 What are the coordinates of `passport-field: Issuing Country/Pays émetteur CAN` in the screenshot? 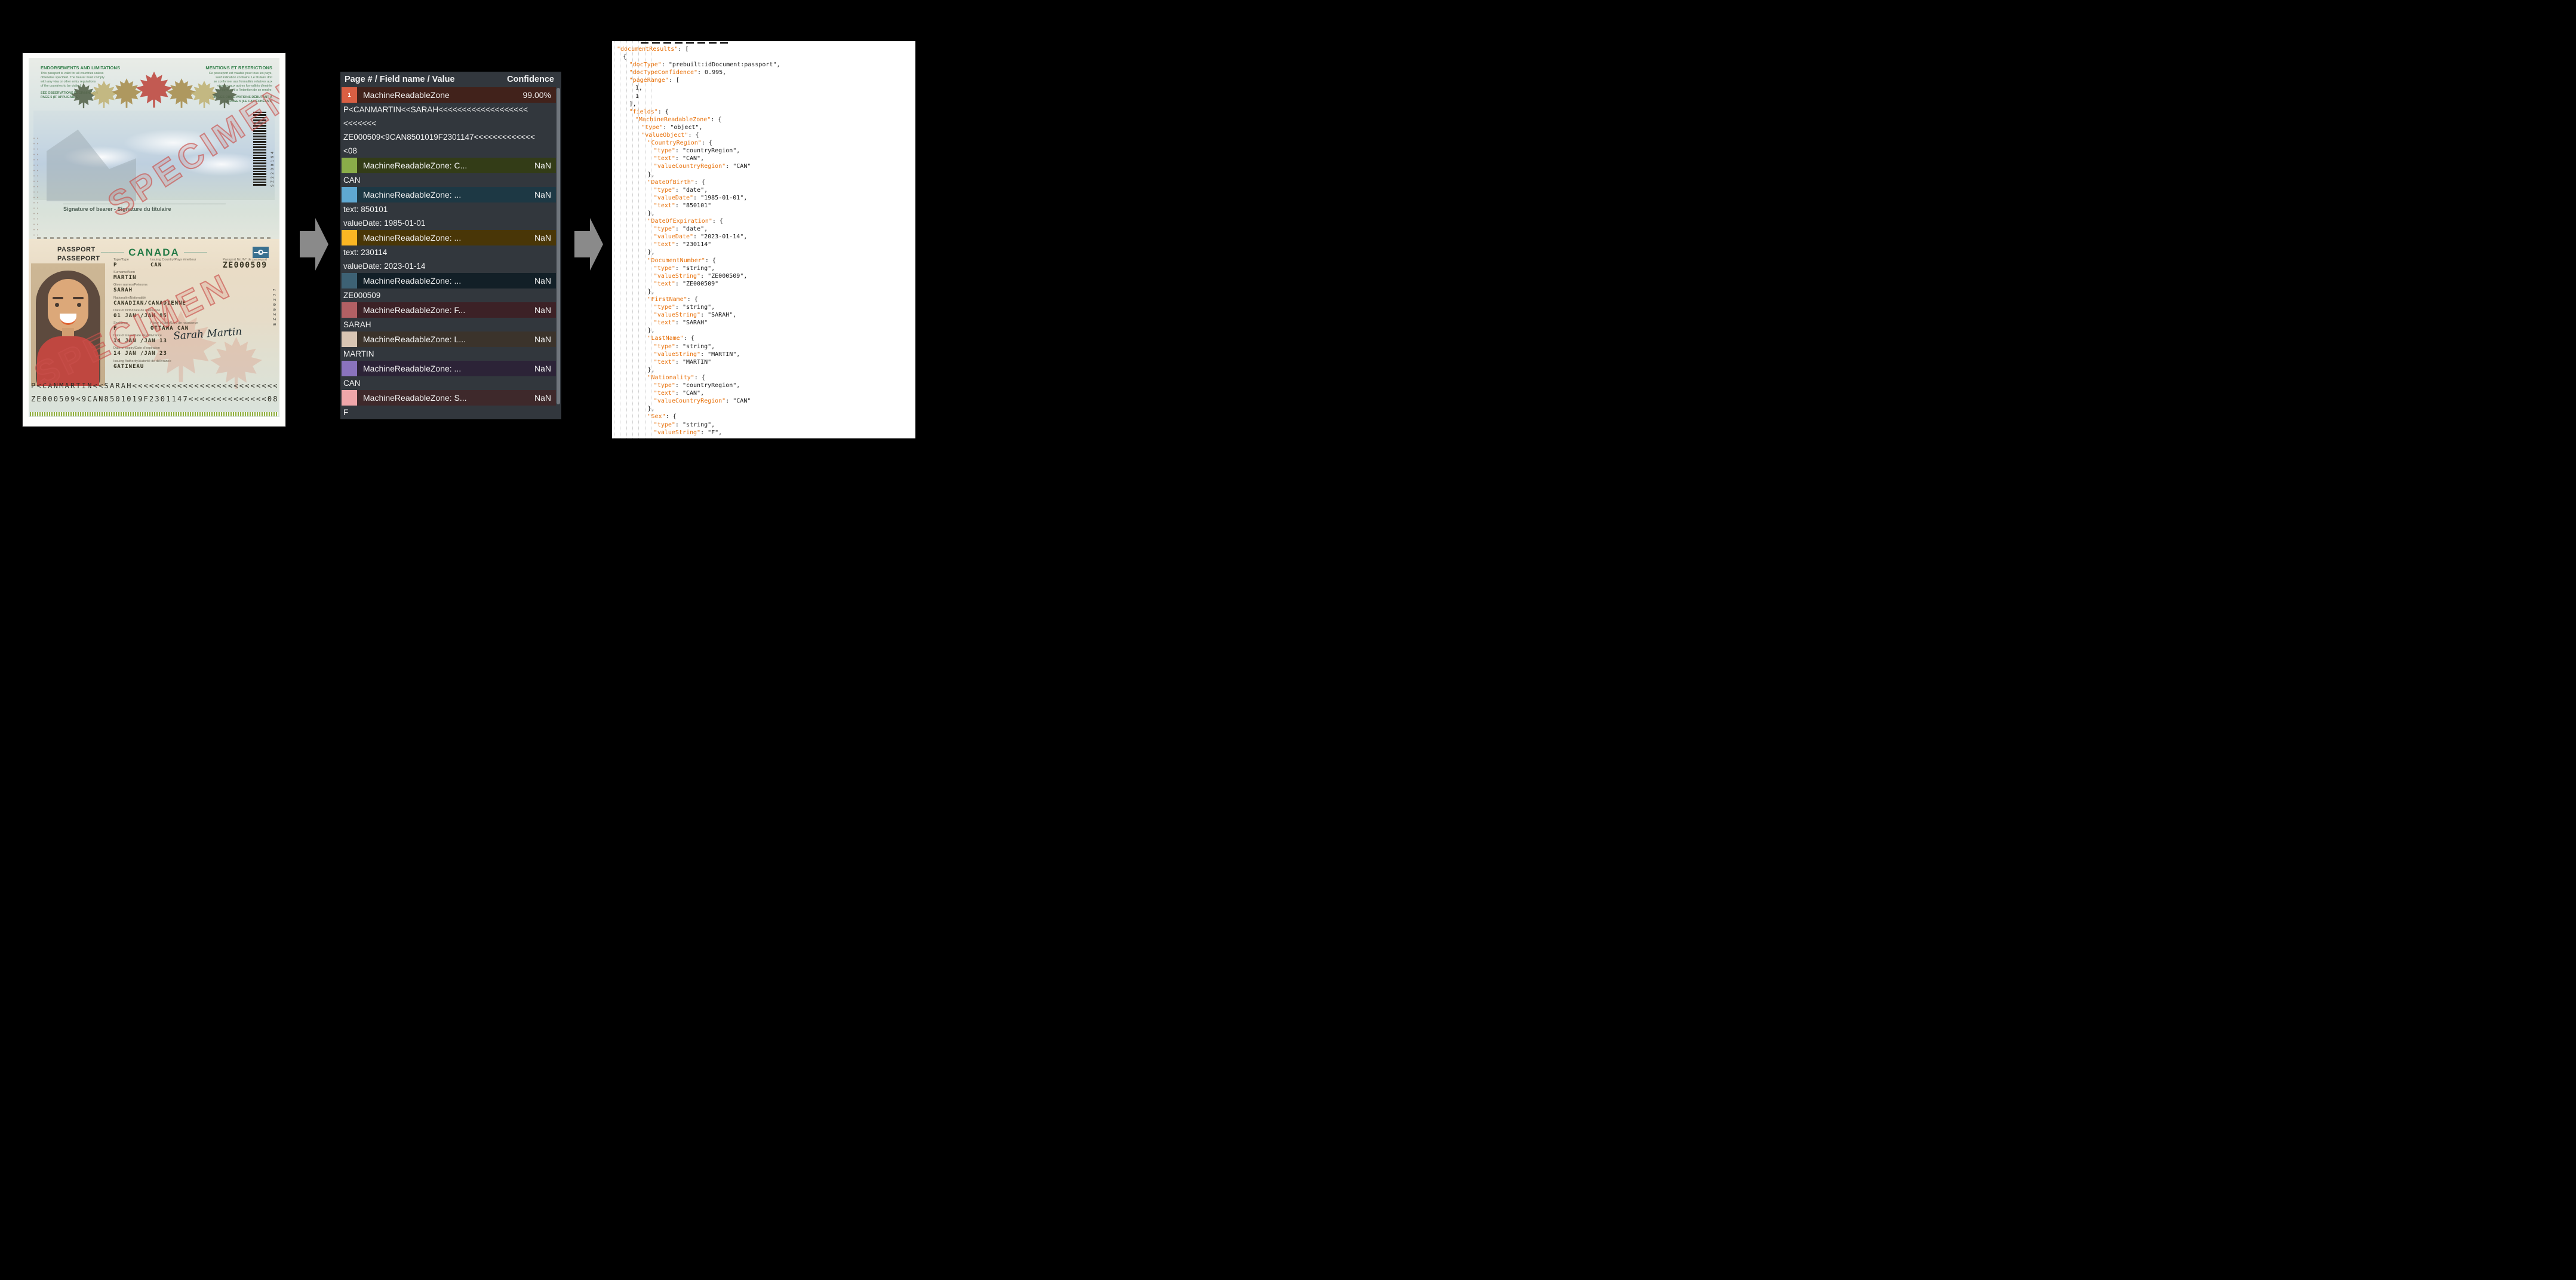 It's located at (173, 263).